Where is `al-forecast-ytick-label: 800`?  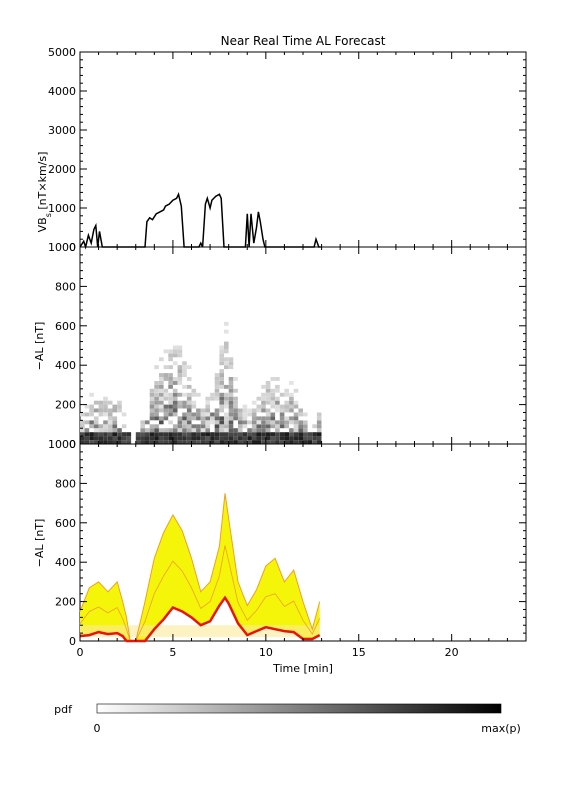 al-forecast-ytick-label: 800 is located at coordinates (65, 483).